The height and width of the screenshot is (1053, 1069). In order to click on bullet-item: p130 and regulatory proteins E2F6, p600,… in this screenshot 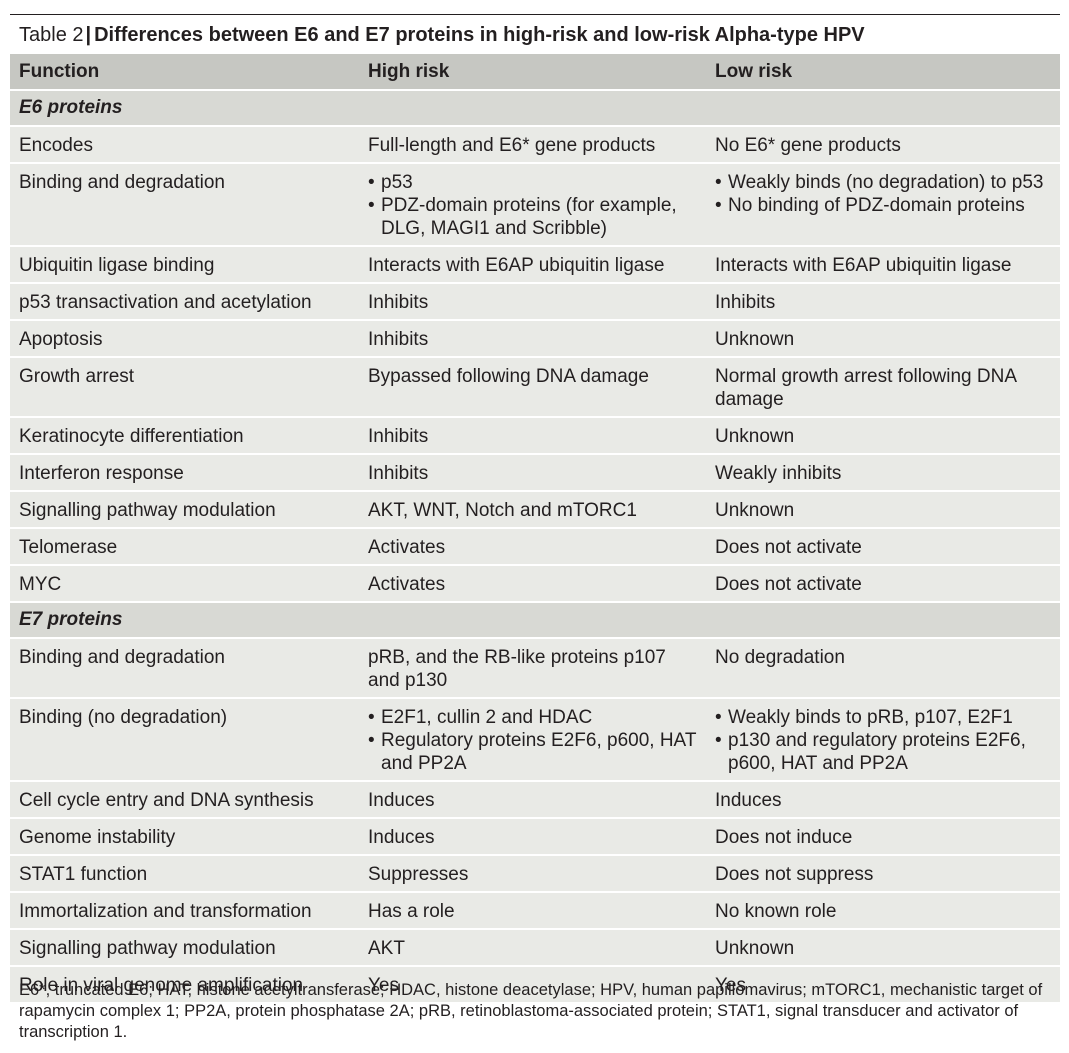, I will do `click(884, 752)`.